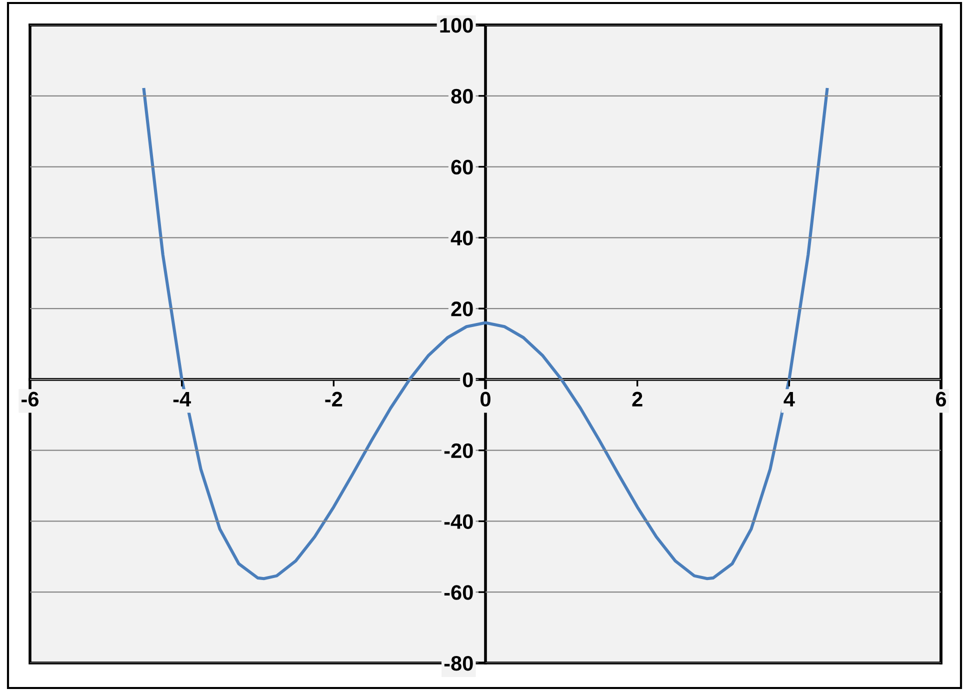  What do you see at coordinates (941, 399) in the screenshot?
I see `x-tick-label: 6` at bounding box center [941, 399].